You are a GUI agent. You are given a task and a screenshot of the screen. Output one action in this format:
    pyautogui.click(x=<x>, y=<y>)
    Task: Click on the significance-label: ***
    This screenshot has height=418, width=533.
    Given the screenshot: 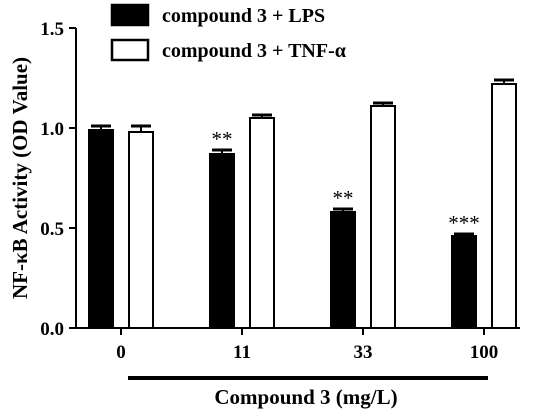 What is the action you would take?
    pyautogui.click(x=464, y=223)
    